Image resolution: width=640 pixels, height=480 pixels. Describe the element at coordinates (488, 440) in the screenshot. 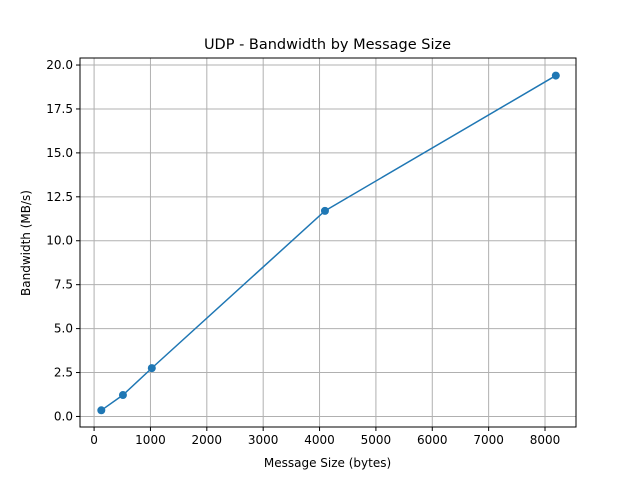

I see `x-tick-label: 7000` at that location.